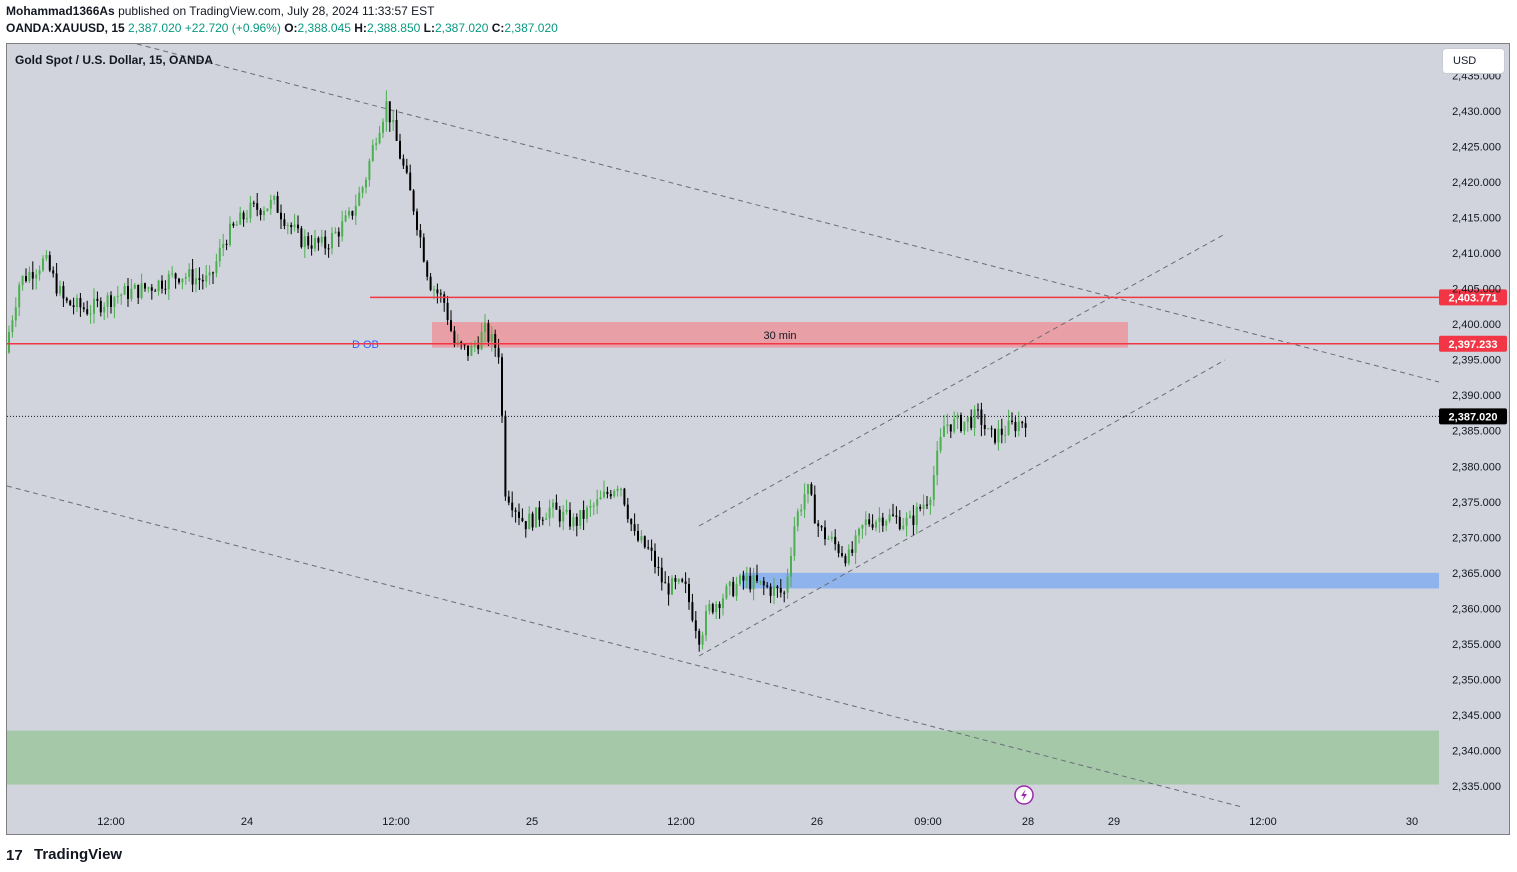 Image resolution: width=1517 pixels, height=872 pixels. Describe the element at coordinates (247, 822) in the screenshot. I see `time-tick-label: 24` at that location.